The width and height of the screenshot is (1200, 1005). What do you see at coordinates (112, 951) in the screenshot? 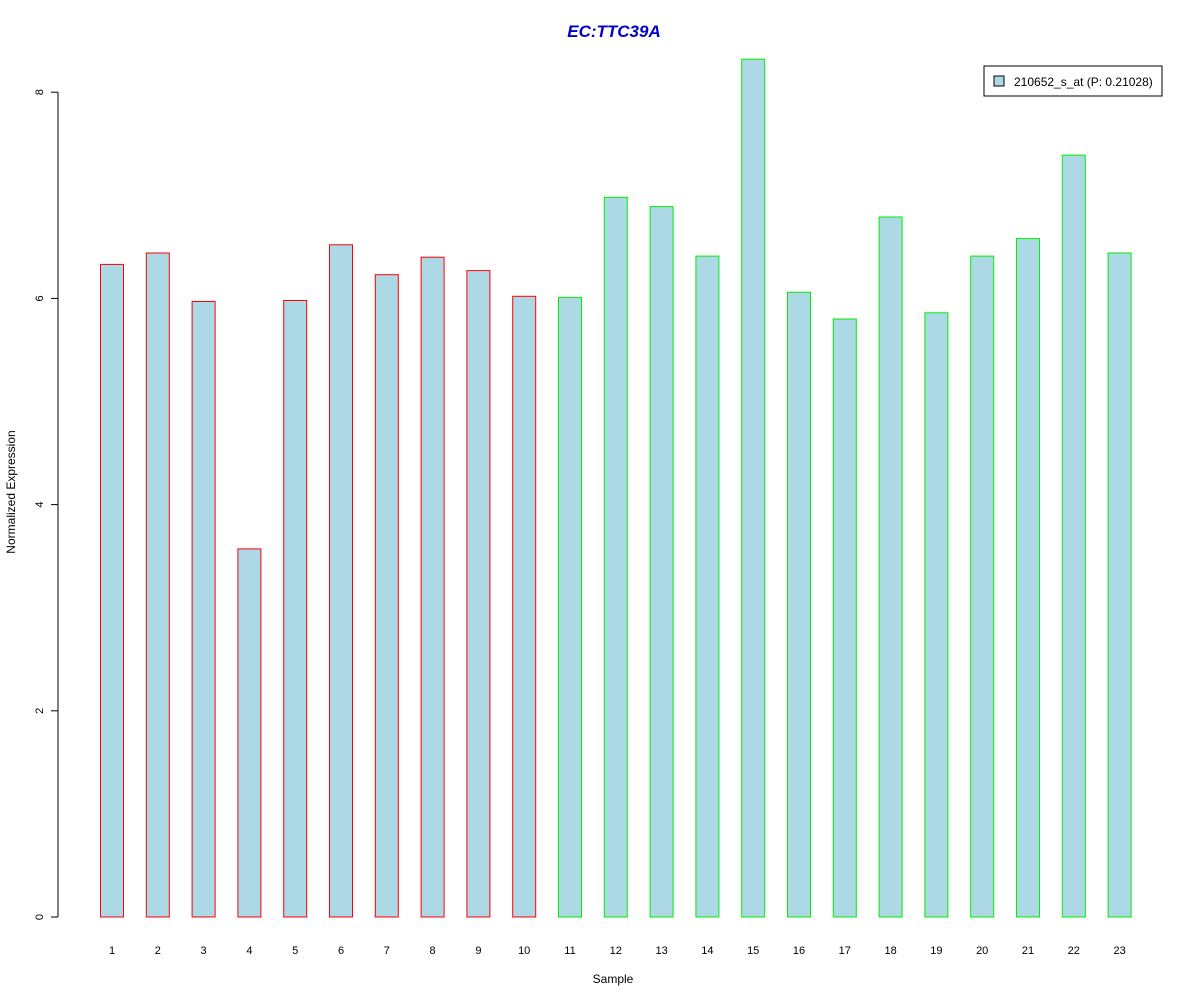
I see `x-tick-label: 1` at bounding box center [112, 951].